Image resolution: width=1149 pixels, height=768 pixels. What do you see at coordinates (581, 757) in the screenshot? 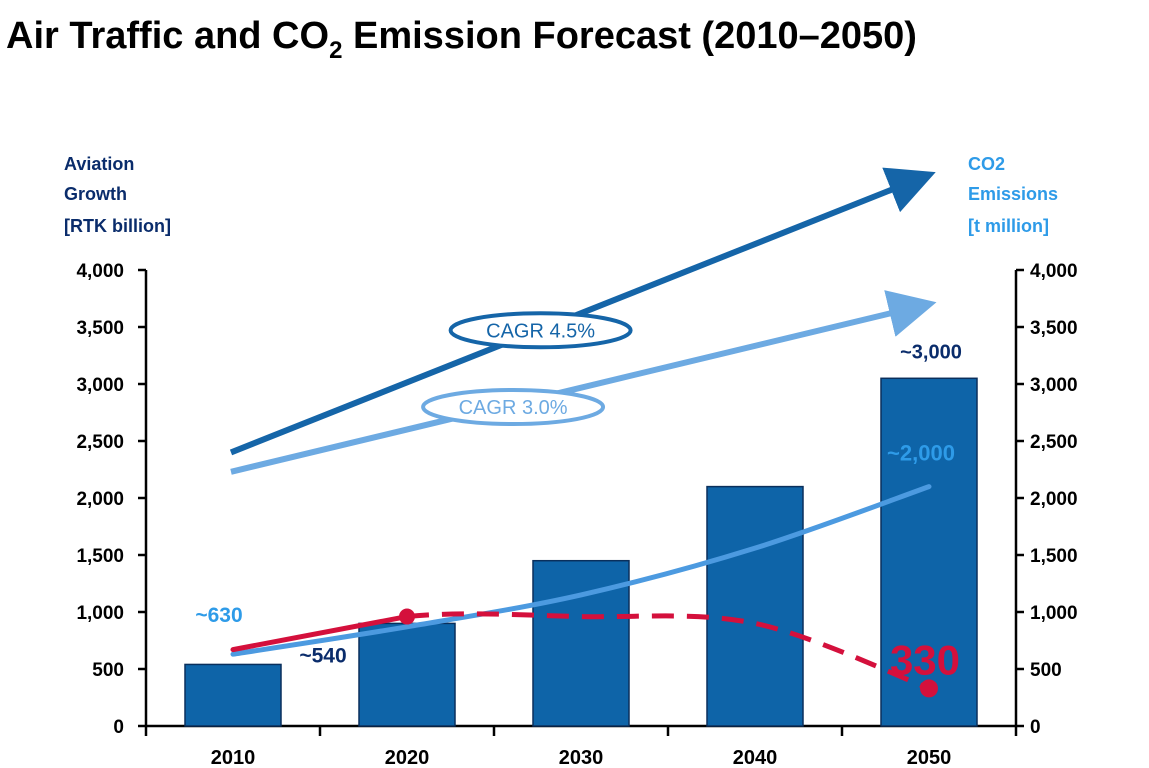
I see `x-tick-label: 2030` at bounding box center [581, 757].